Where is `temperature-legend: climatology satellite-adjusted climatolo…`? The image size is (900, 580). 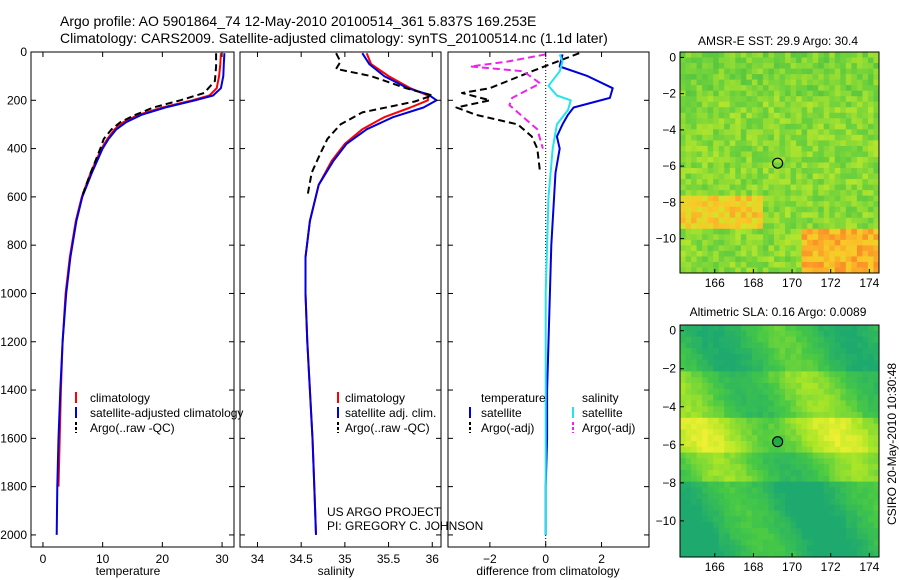 temperature-legend: climatology satellite-adjusted climatolo… is located at coordinates (159, 413).